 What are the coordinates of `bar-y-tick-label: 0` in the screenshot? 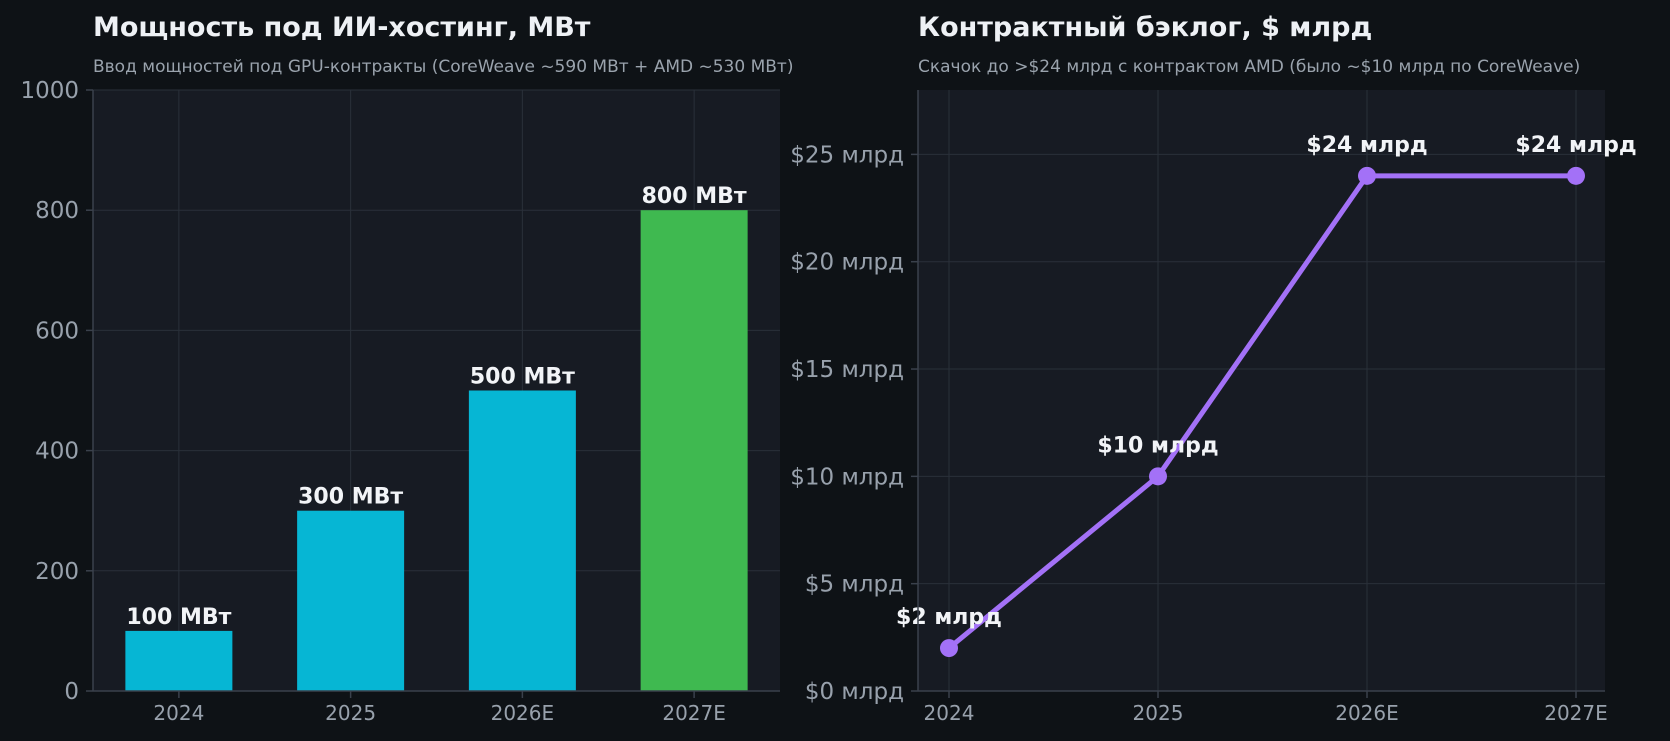 It's located at (71, 692).